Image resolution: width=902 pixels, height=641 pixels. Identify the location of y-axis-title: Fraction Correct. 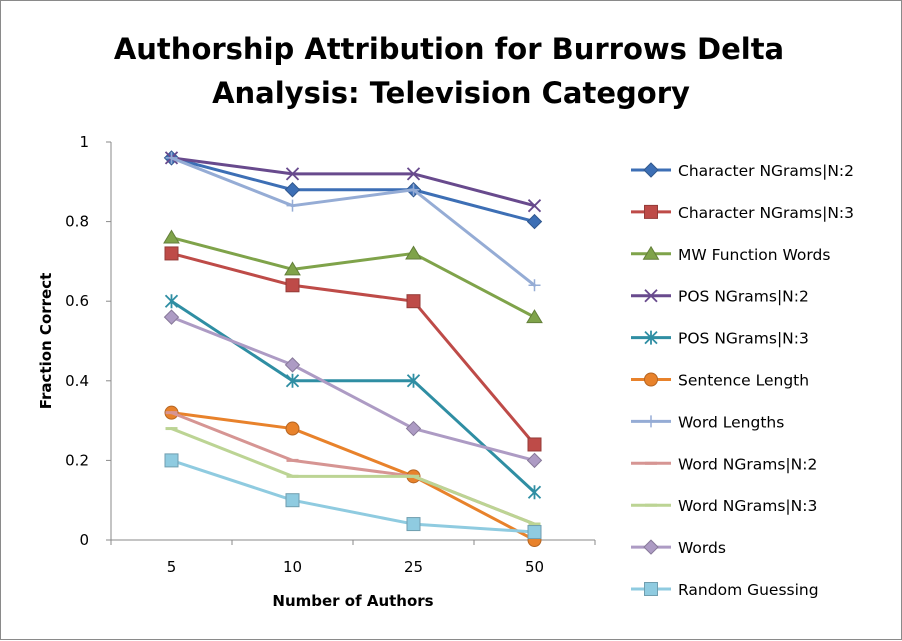
(46, 341).